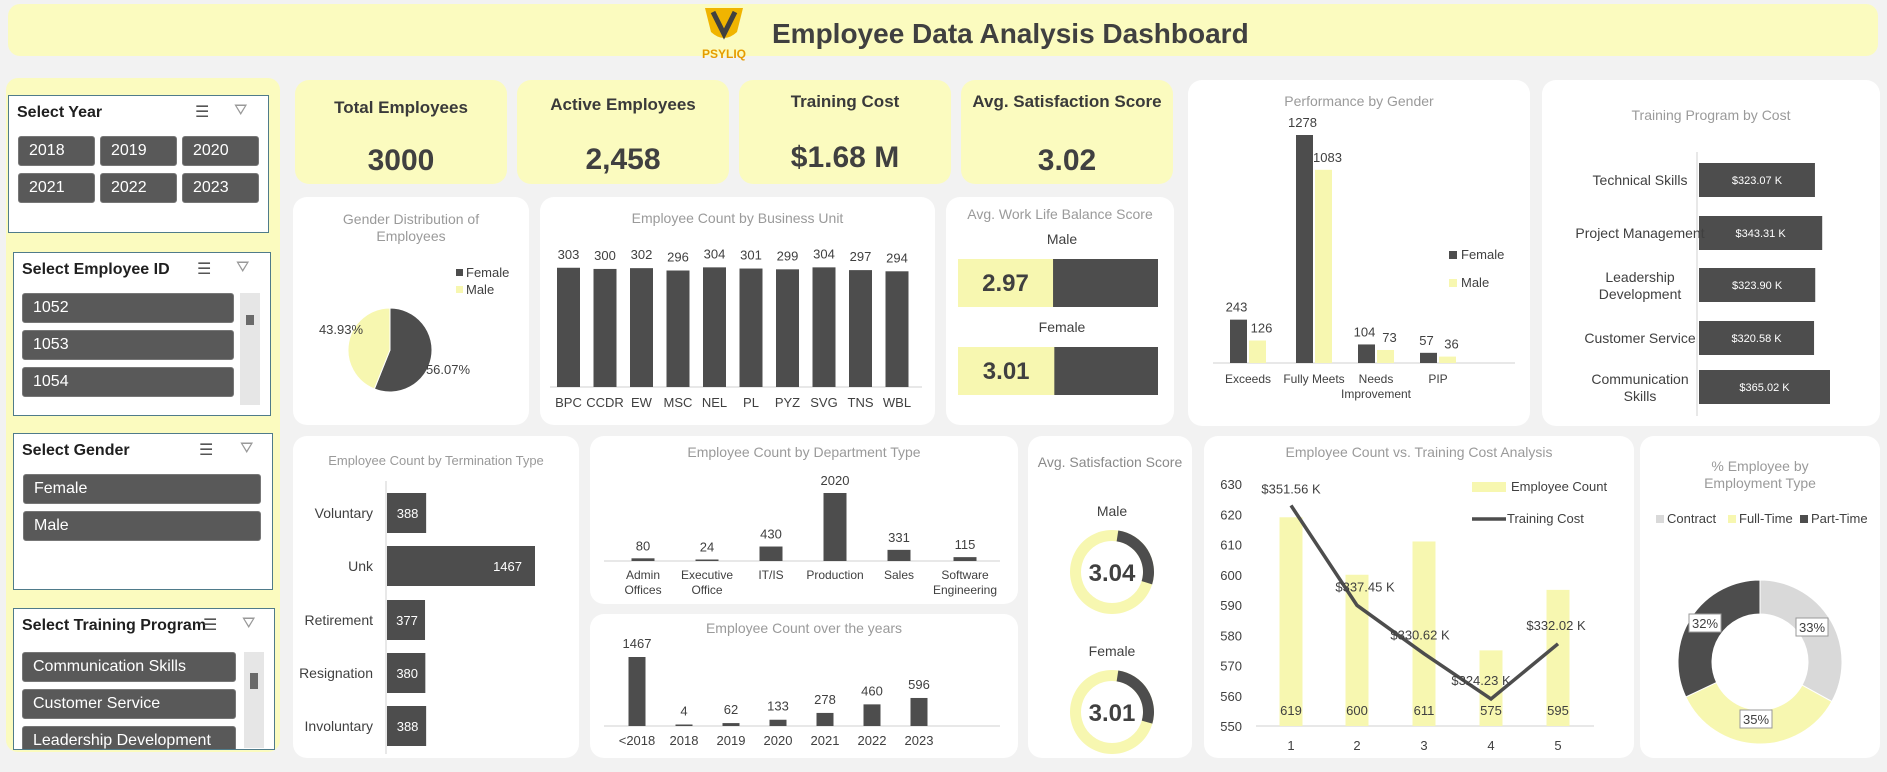  Describe the element at coordinates (220, 188) in the screenshot. I see `year-2023-button: 2023` at that location.